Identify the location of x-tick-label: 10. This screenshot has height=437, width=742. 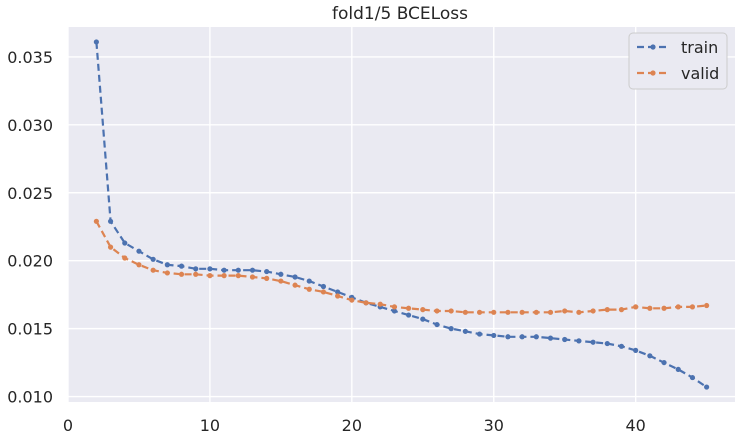
(210, 425).